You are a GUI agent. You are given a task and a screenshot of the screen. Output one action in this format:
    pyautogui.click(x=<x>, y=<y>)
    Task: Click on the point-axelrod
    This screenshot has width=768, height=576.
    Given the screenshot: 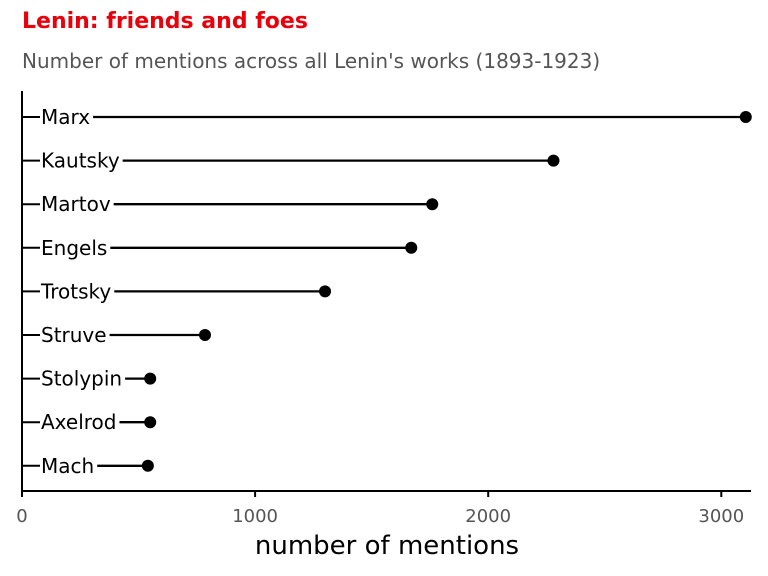 What is the action you would take?
    pyautogui.click(x=150, y=422)
    